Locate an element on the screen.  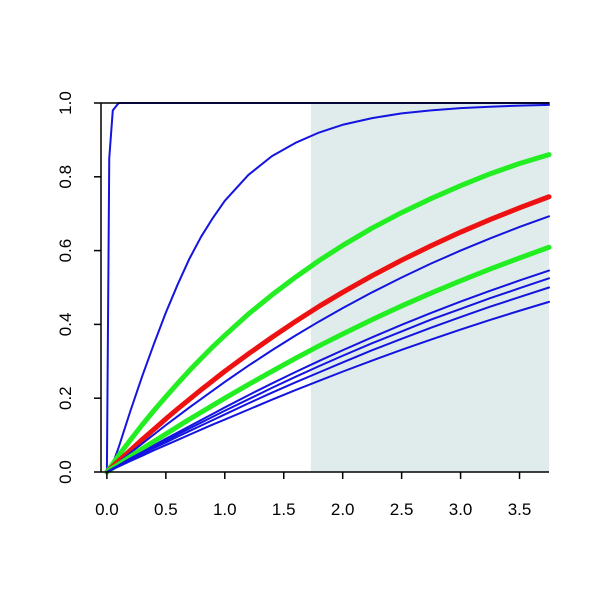
x-tick-label: 2.5 is located at coordinates (402, 509).